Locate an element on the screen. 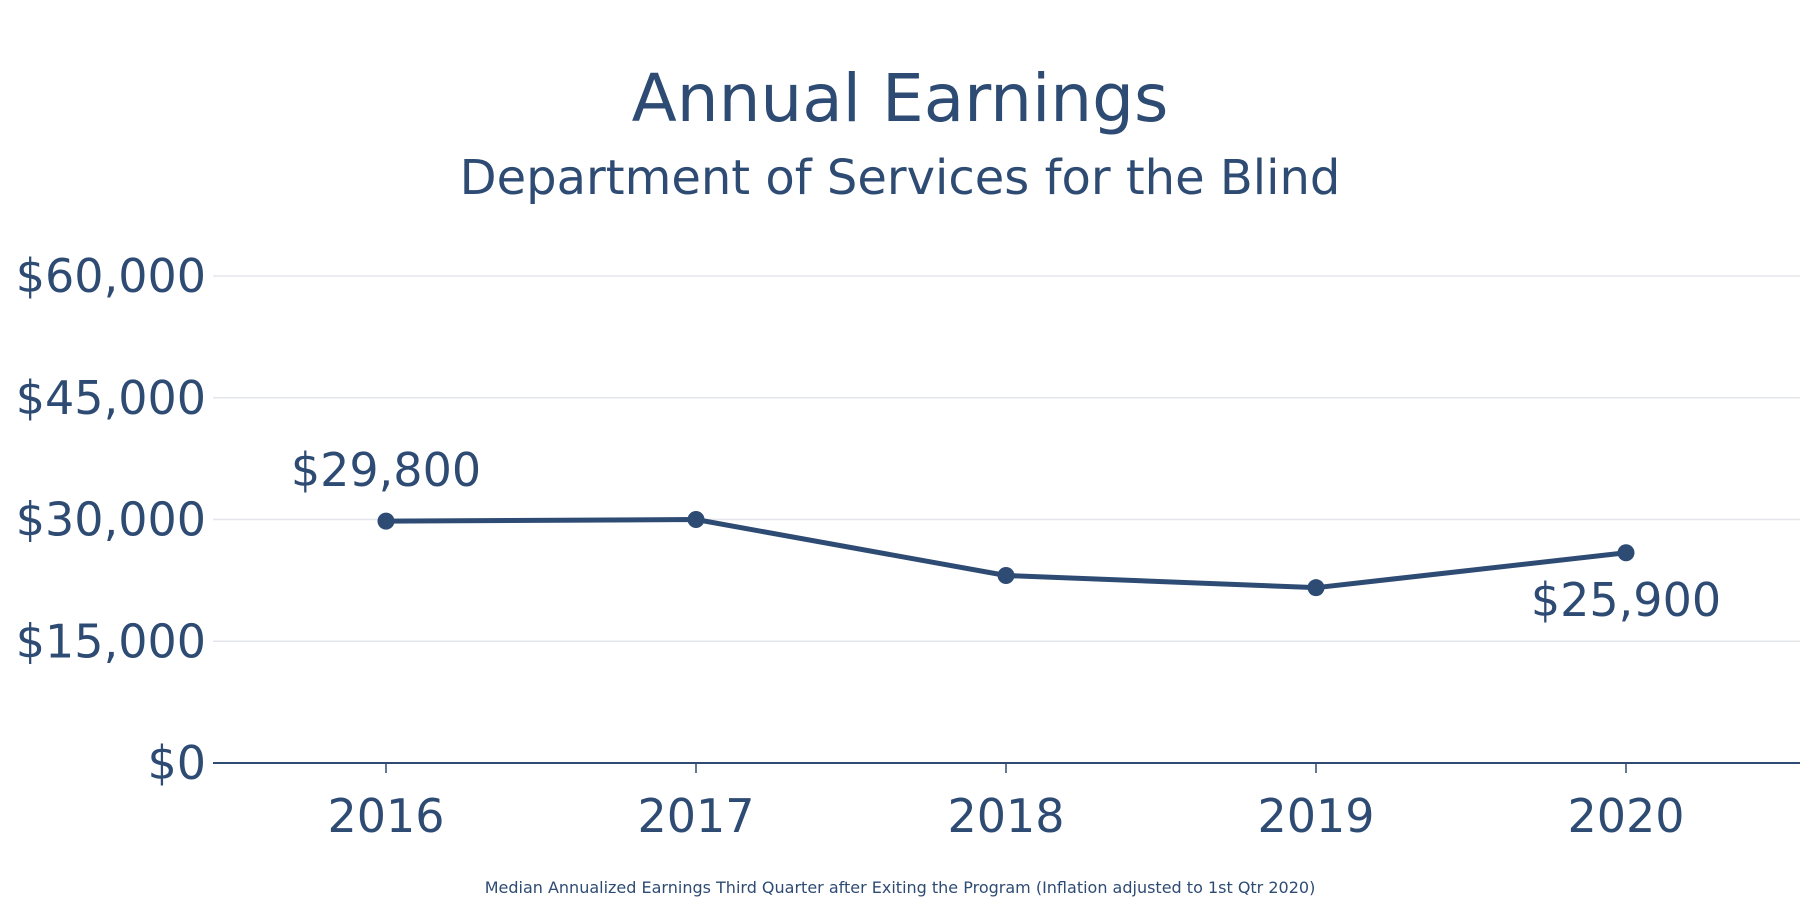  x-tick-label: 2017 is located at coordinates (695, 816).